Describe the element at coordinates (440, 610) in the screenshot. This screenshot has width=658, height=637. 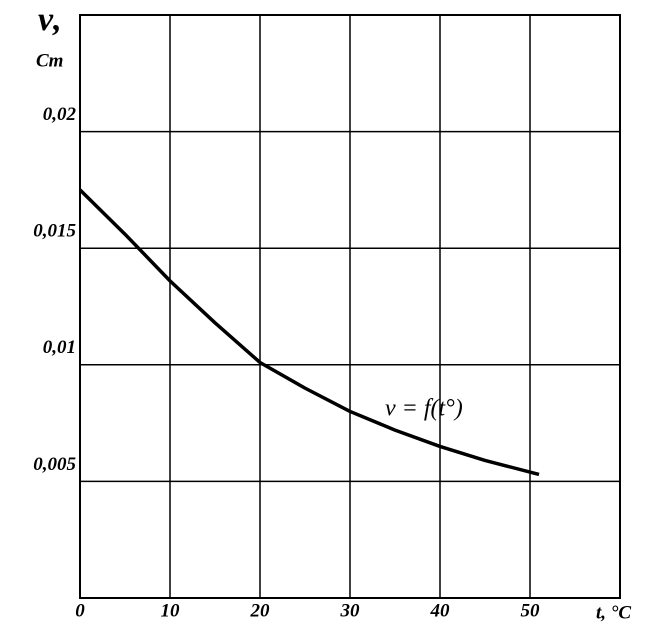
I see `x-tick-label: 40` at that location.